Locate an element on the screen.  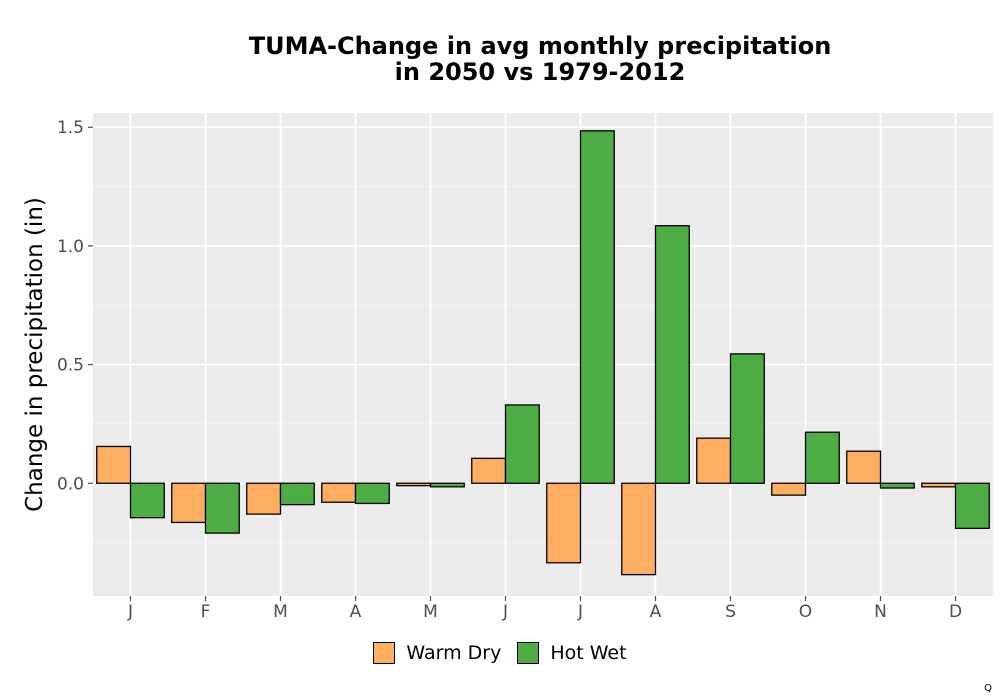
y-tick-label: 1.0 is located at coordinates (70, 247).